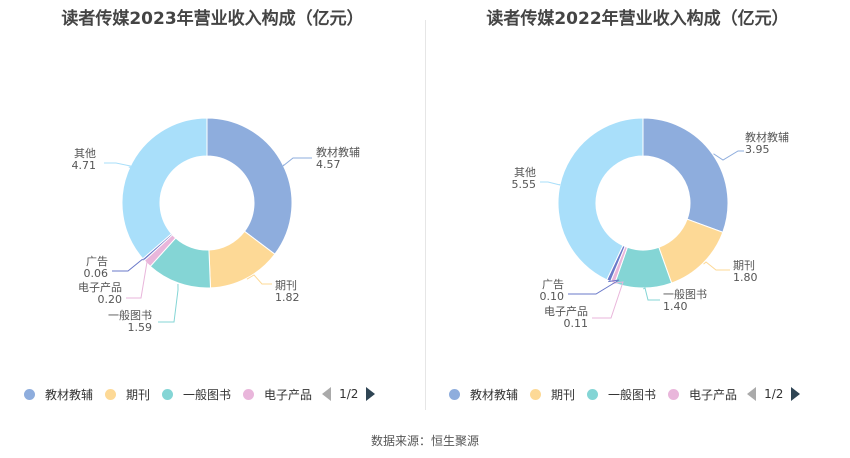 This screenshot has width=850, height=458. I want to click on chart-title-2022: 读者传媒2022年营业收入构成（亿元）, so click(637, 19).